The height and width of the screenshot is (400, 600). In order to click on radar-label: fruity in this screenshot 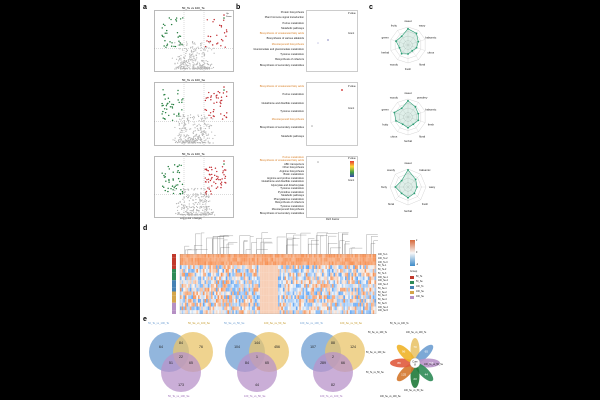, I will do `click(394, 26)`.